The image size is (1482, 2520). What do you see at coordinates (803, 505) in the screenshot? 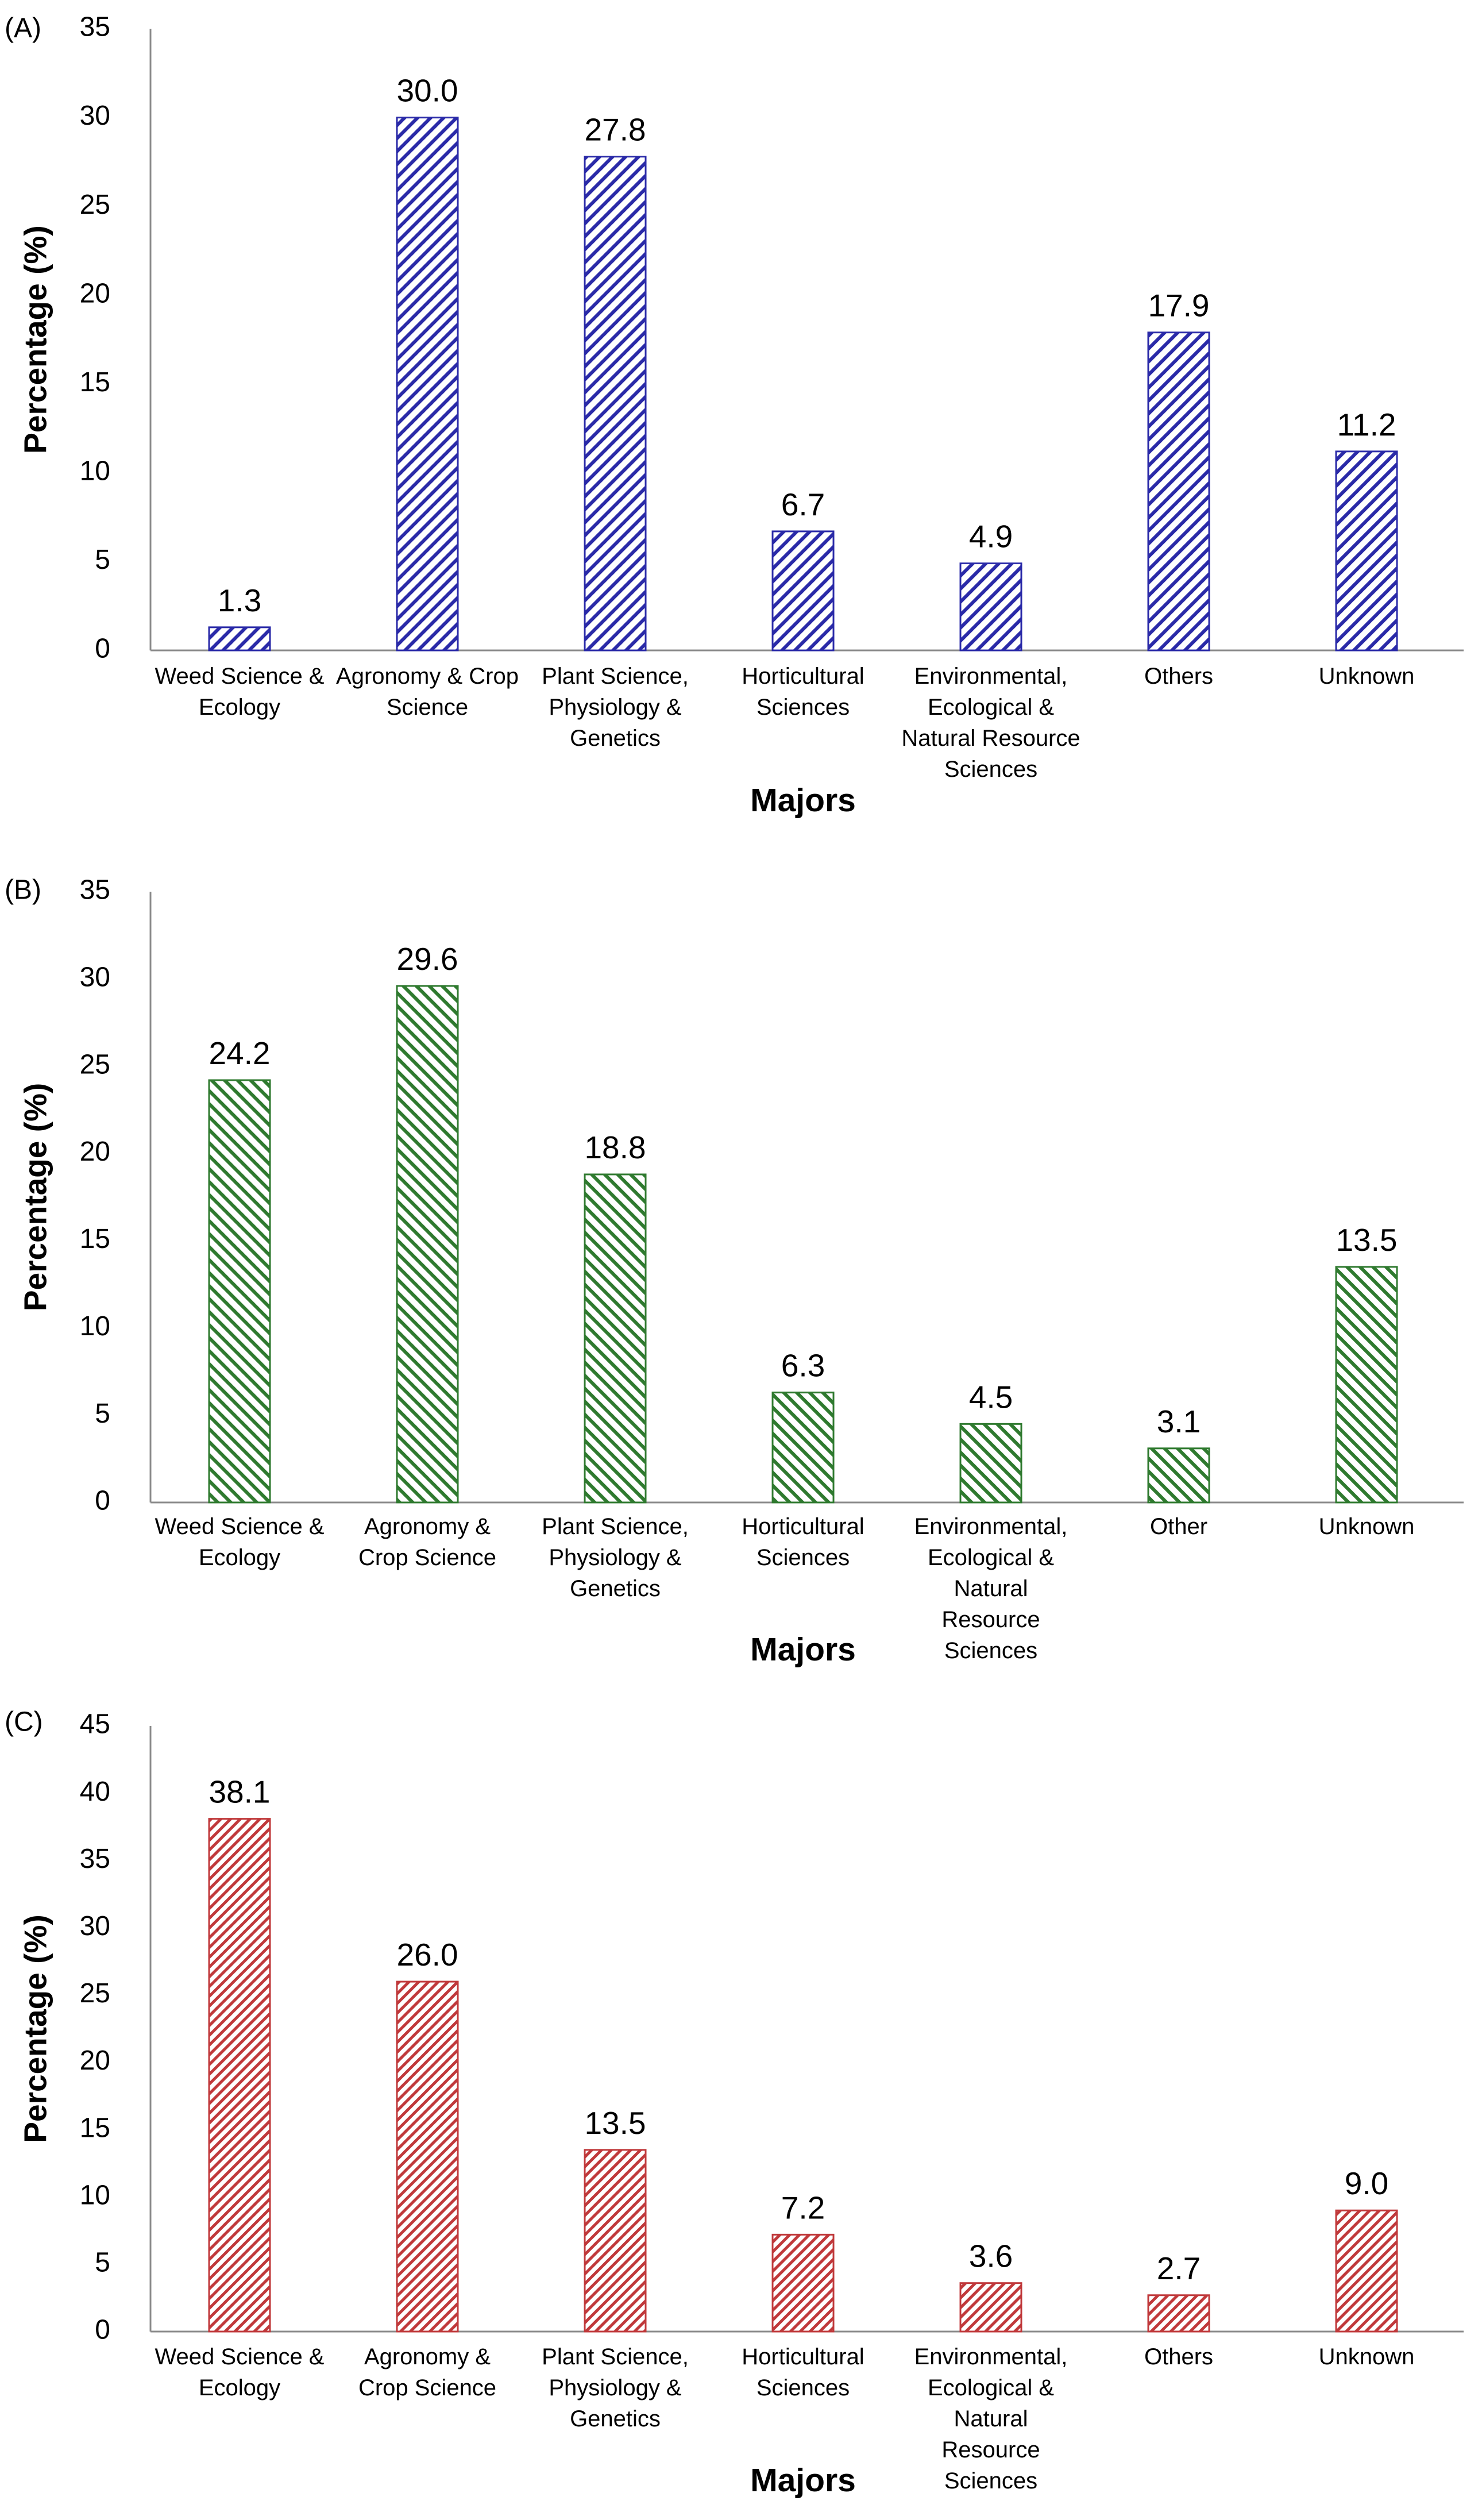
I see `data-label: 6.7` at bounding box center [803, 505].